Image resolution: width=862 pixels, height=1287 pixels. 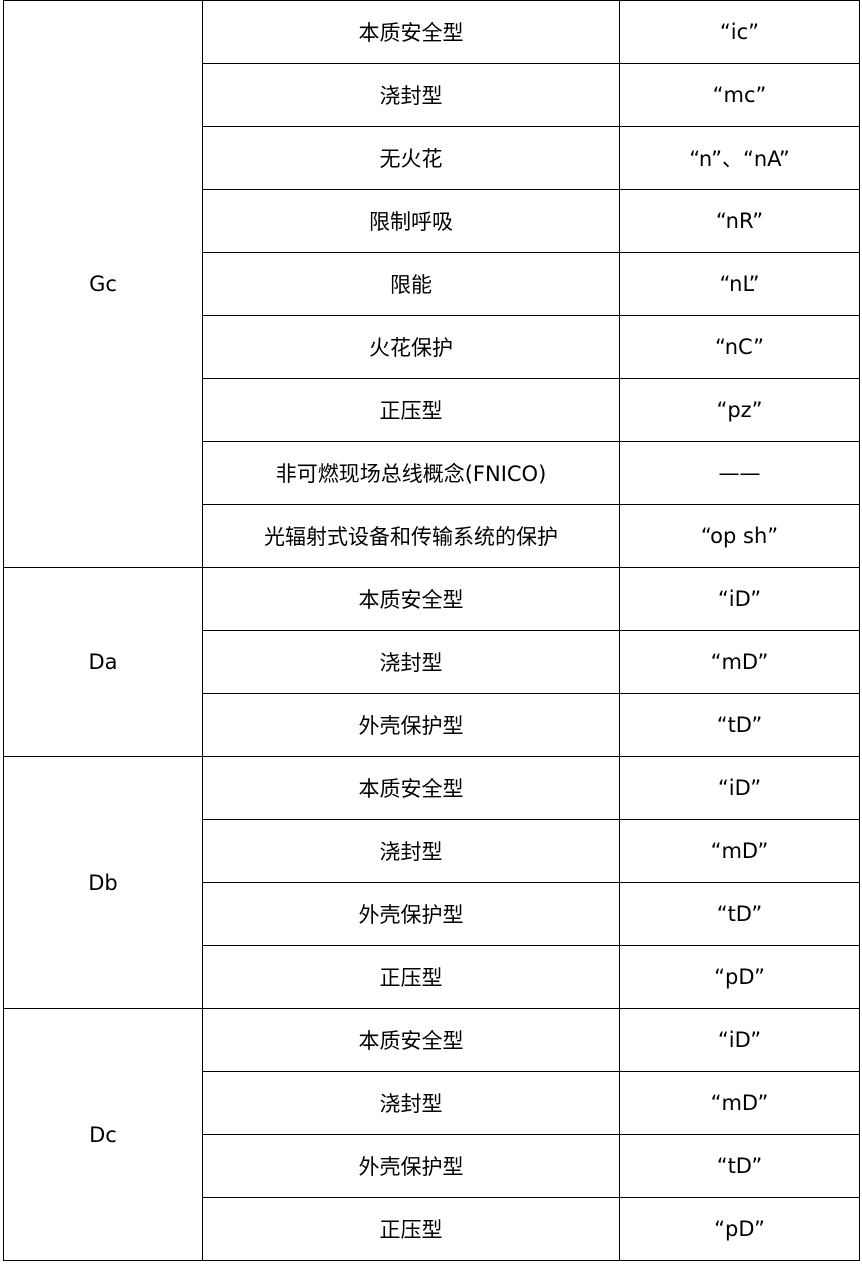 What do you see at coordinates (739, 221) in the screenshot?
I see `protection-code-cell: “nR”` at bounding box center [739, 221].